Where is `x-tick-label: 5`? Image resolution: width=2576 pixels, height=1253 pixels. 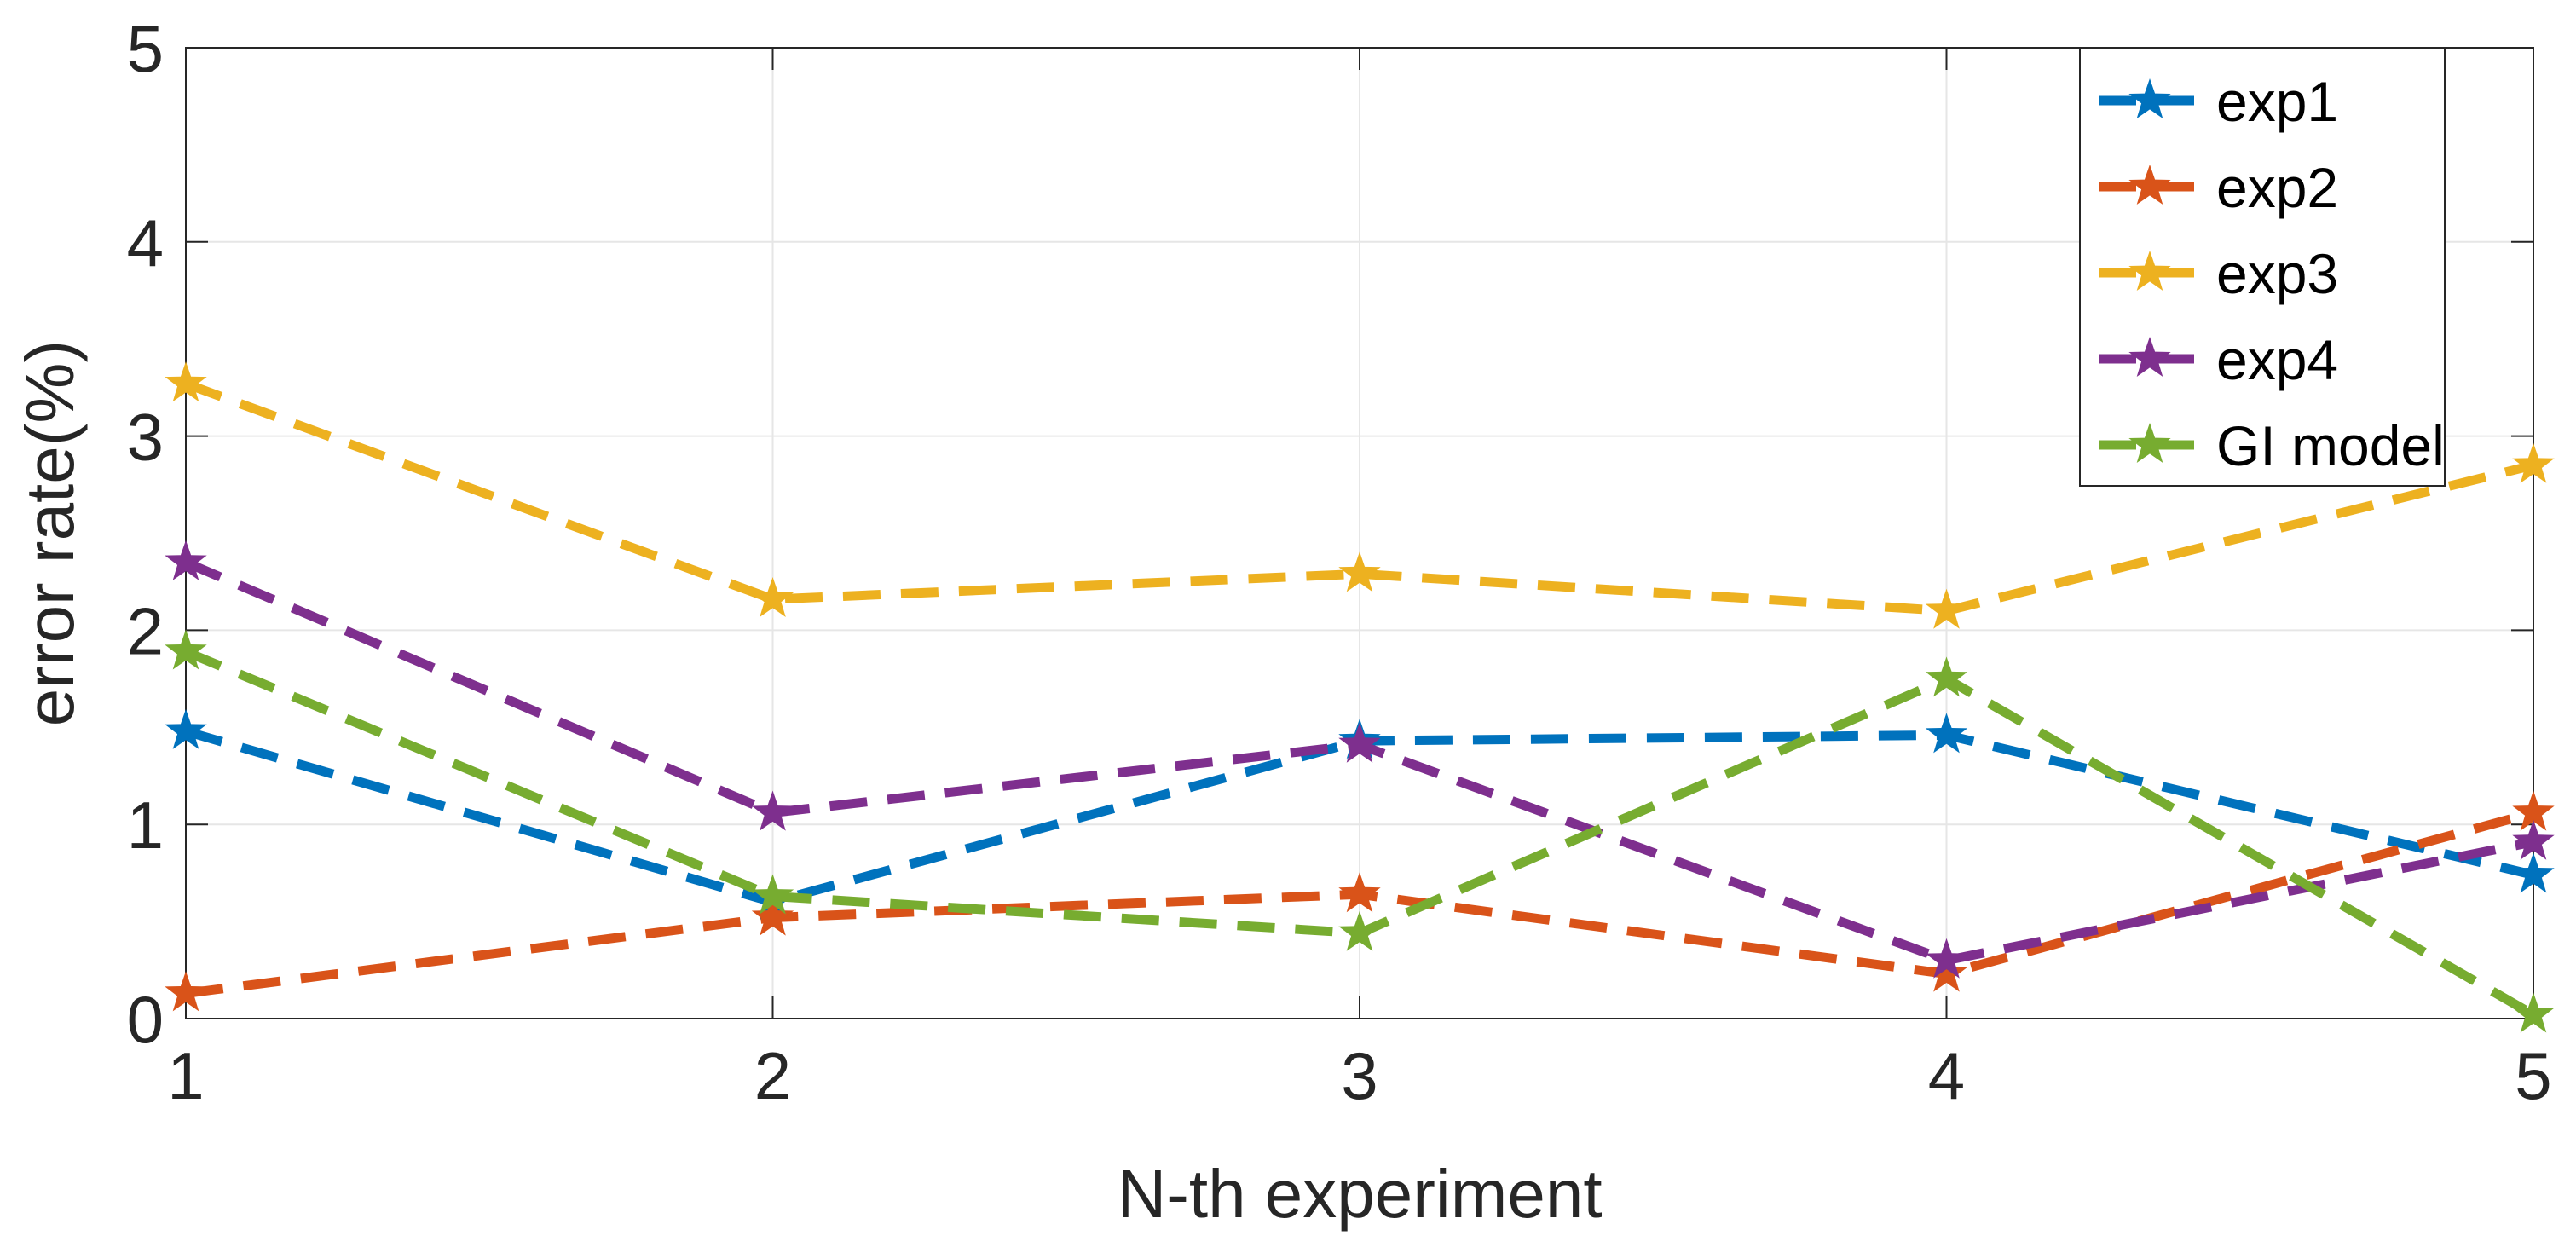
x-tick-label: 5 is located at coordinates (2533, 1075).